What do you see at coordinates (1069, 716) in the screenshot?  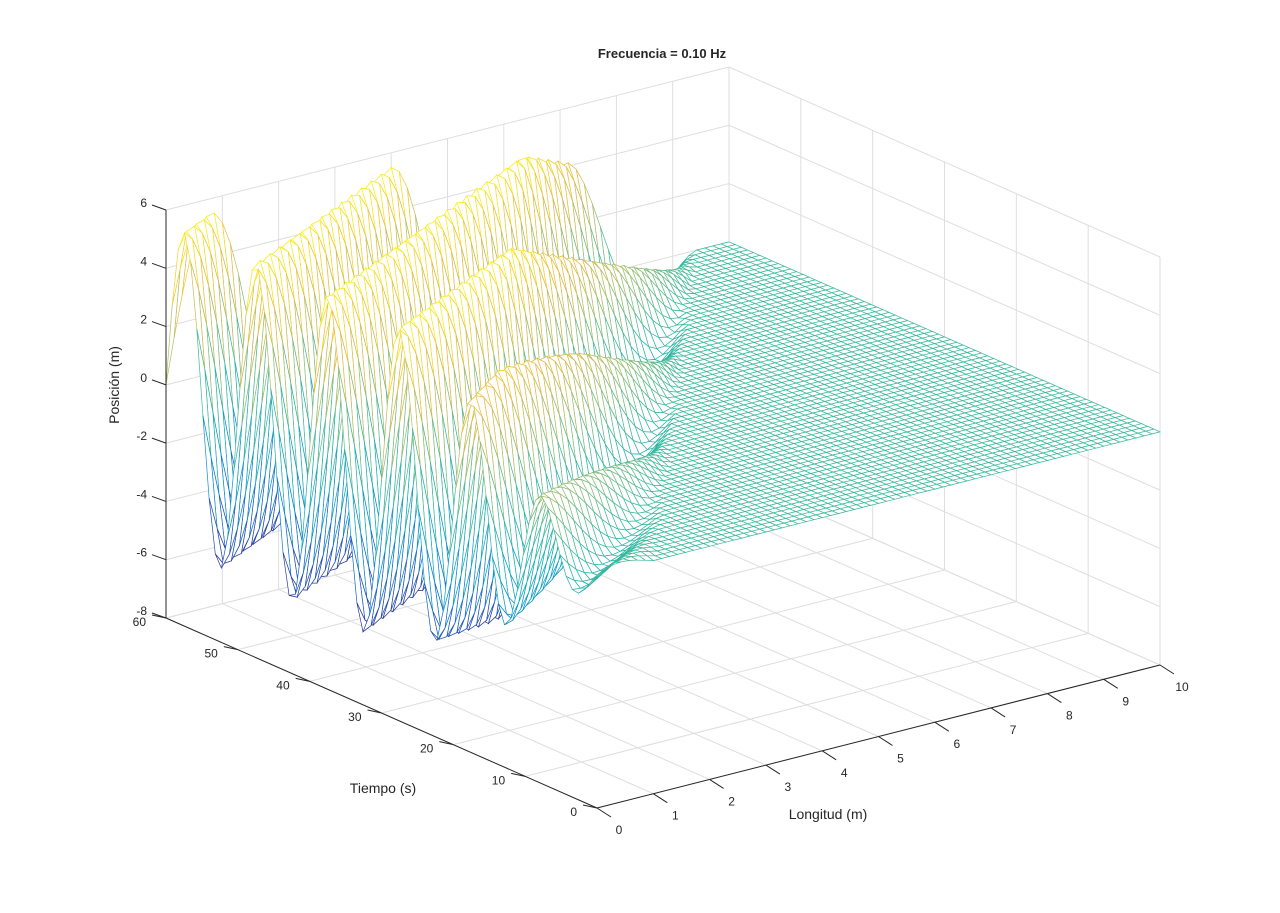 I see `x-tick-label: 8` at bounding box center [1069, 716].